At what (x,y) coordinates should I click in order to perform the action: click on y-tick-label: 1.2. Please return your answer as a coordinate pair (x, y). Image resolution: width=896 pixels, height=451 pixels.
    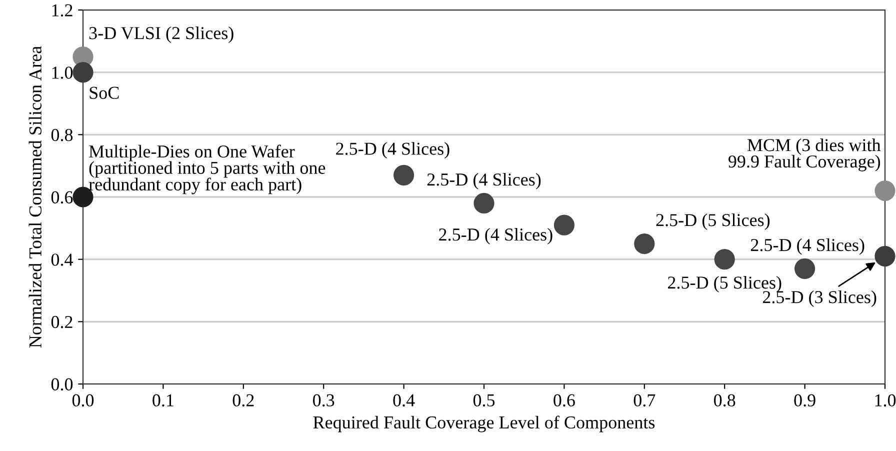
    Looking at the image, I should click on (62, 10).